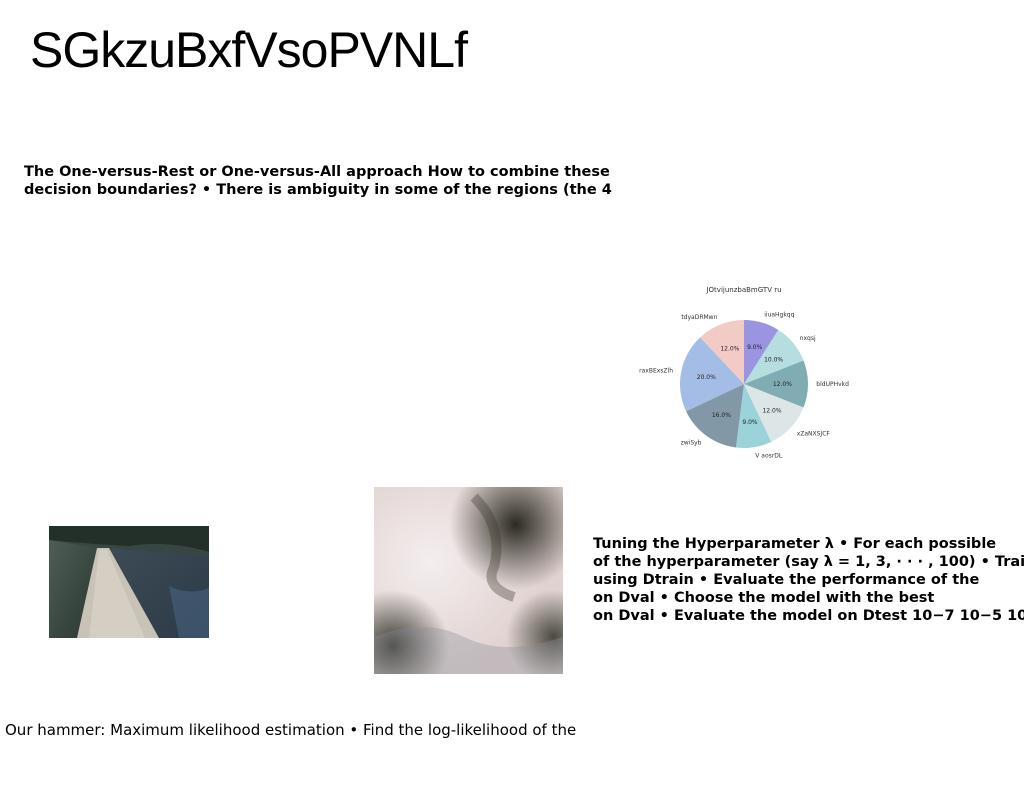  What do you see at coordinates (814, 434) in the screenshot?
I see `pie-slice-category-label: xZaNXSJCF` at bounding box center [814, 434].